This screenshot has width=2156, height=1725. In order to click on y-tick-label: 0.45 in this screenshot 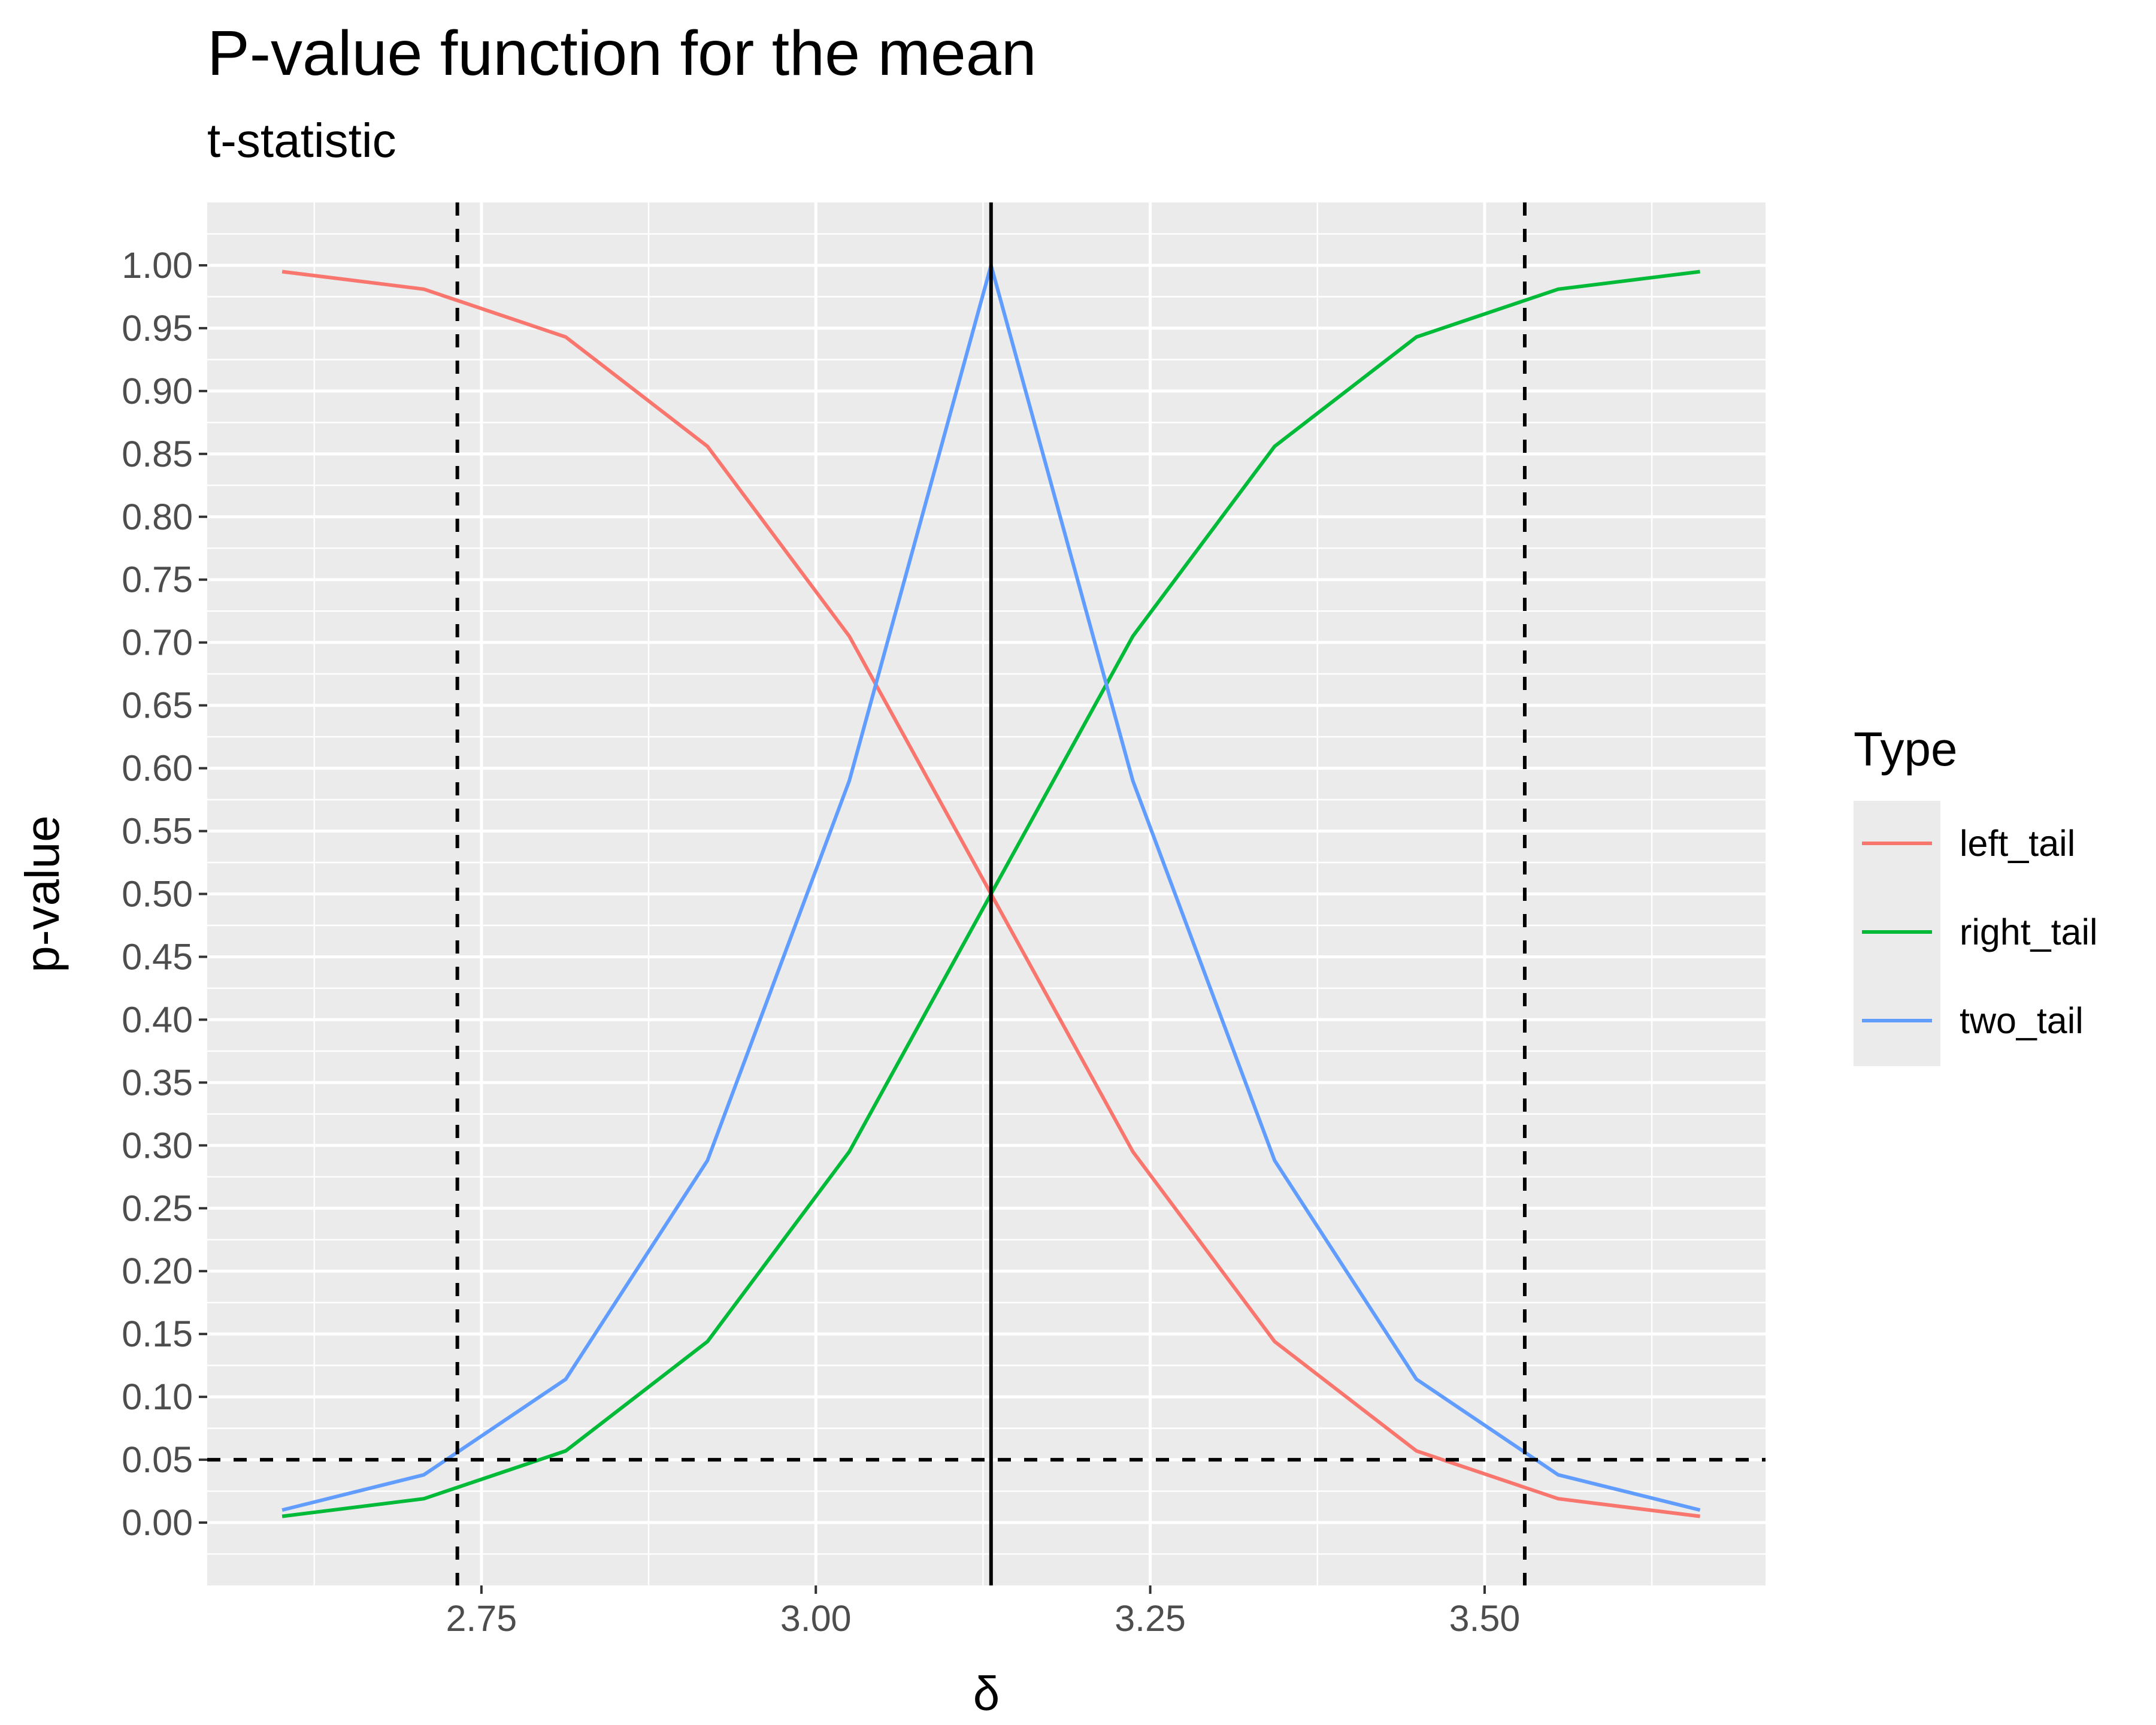, I will do `click(157, 956)`.